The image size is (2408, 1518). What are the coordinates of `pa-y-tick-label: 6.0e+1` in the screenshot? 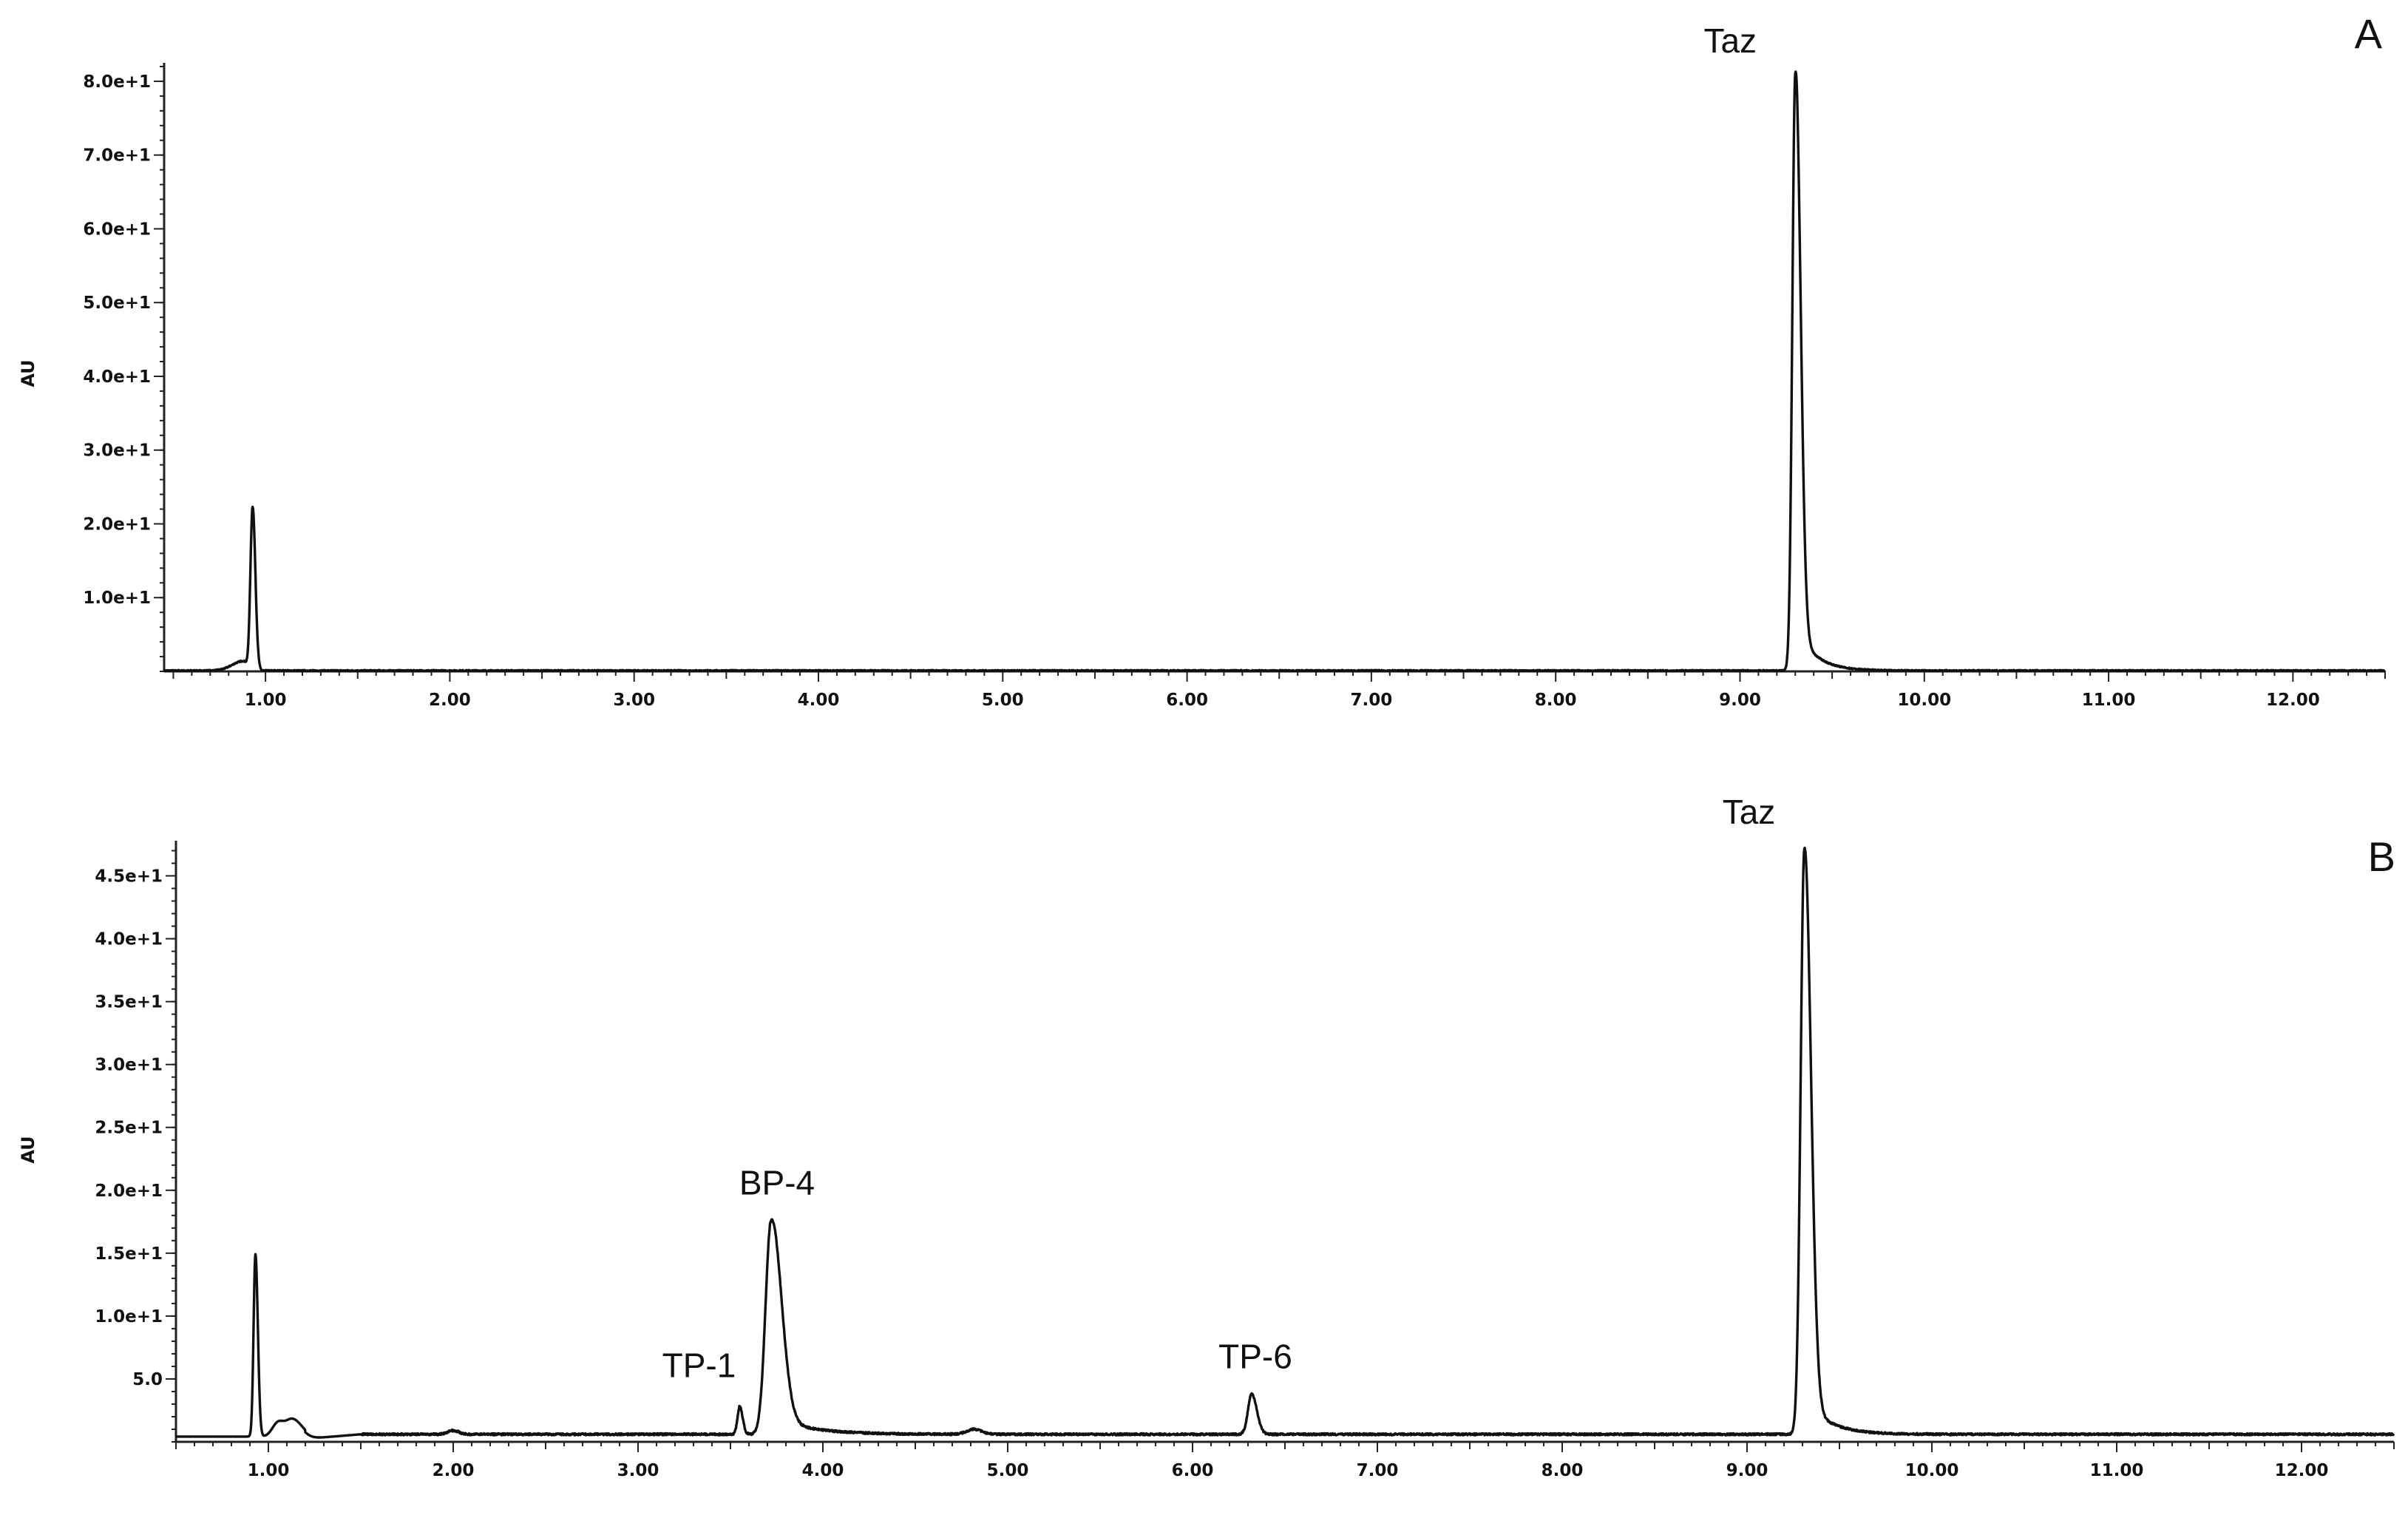 It's located at (117, 229).